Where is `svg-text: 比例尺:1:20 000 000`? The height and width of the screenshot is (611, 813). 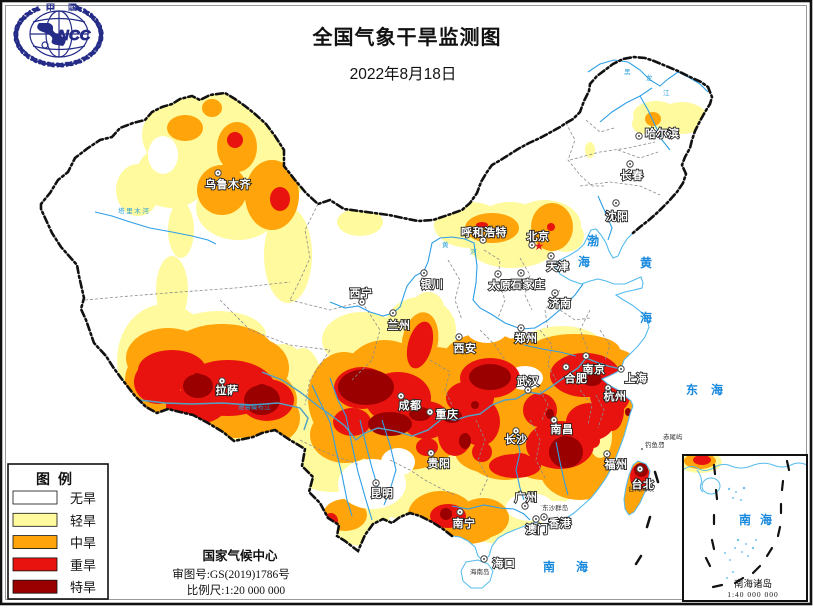 svg-text: 比例尺:1:20 000 000 is located at coordinates (236, 590).